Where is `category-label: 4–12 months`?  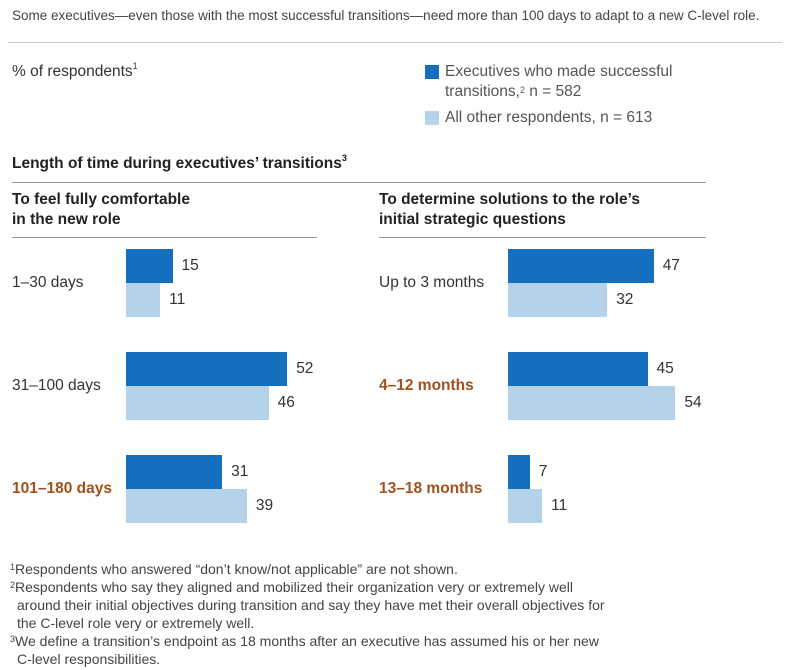
category-label: 4–12 months is located at coordinates (426, 385).